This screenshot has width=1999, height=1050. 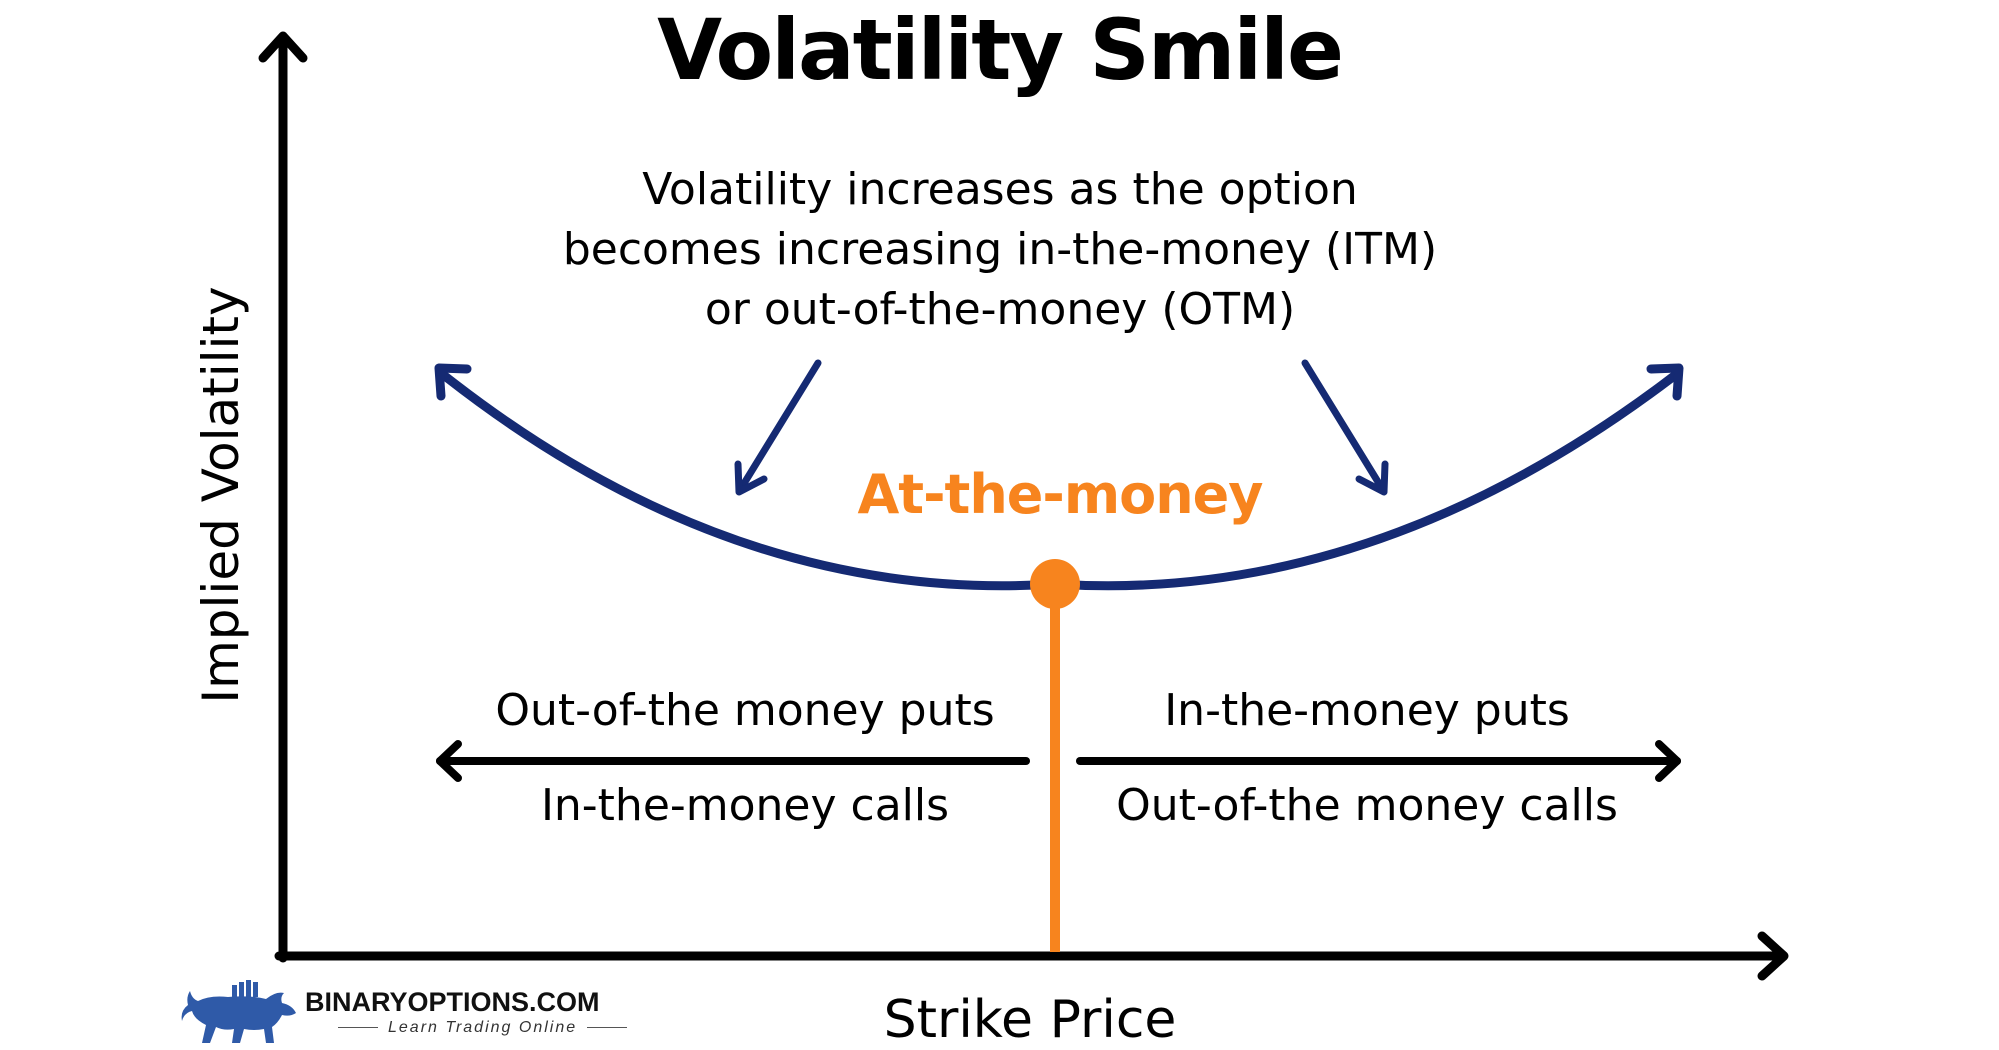 I want to click on left-region-bottom-label: In-the-money calls, so click(x=745, y=805).